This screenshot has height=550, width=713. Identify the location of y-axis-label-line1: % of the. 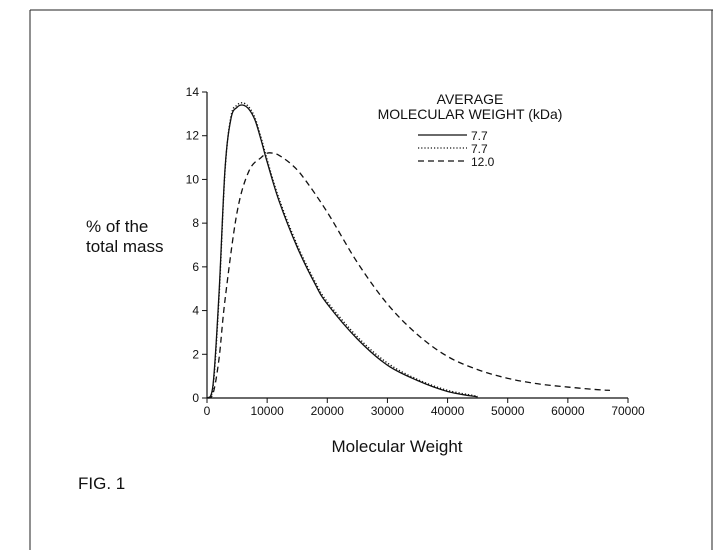
(117, 226).